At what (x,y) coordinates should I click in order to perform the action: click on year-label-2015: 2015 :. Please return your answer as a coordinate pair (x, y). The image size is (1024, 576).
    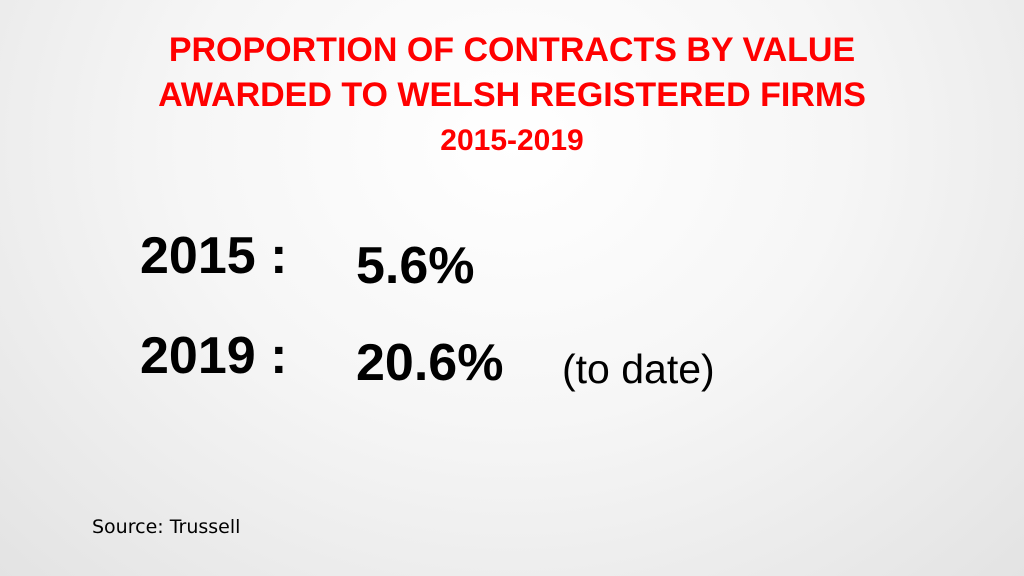
    Looking at the image, I should click on (214, 256).